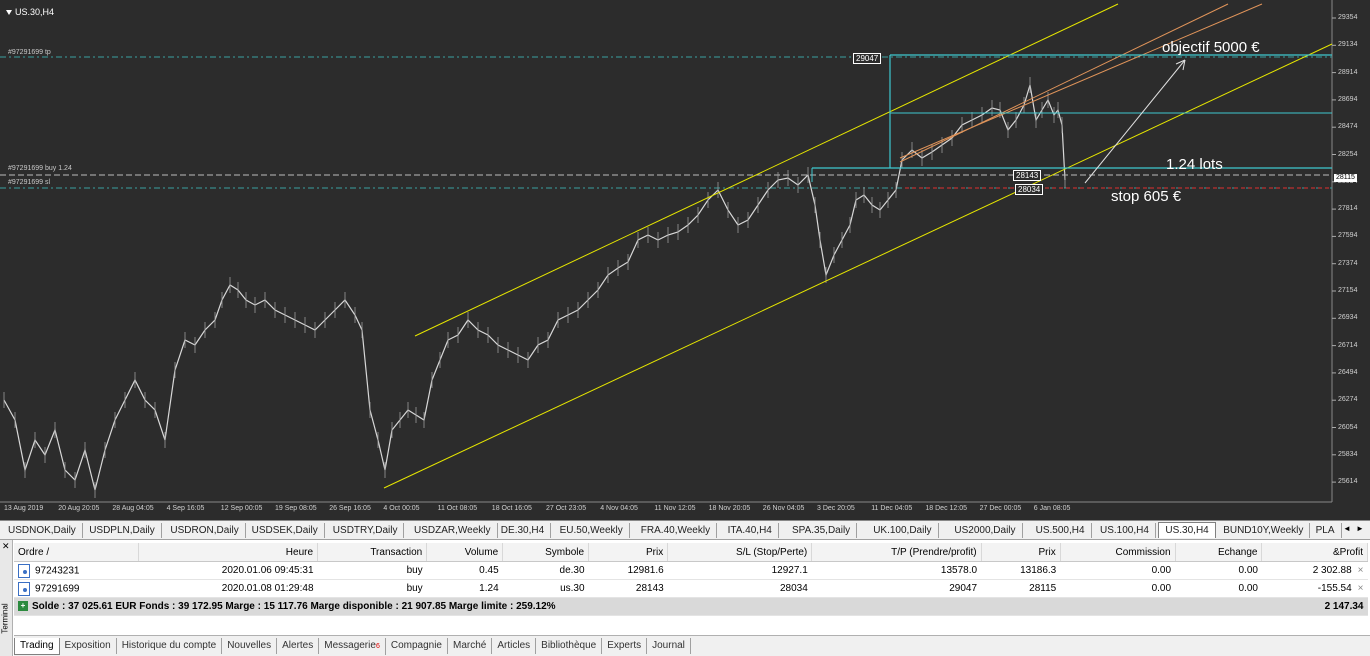 This screenshot has height=656, width=1370. What do you see at coordinates (6, 598) in the screenshot?
I see `terminal-sidebar: ✕ Terminal` at bounding box center [6, 598].